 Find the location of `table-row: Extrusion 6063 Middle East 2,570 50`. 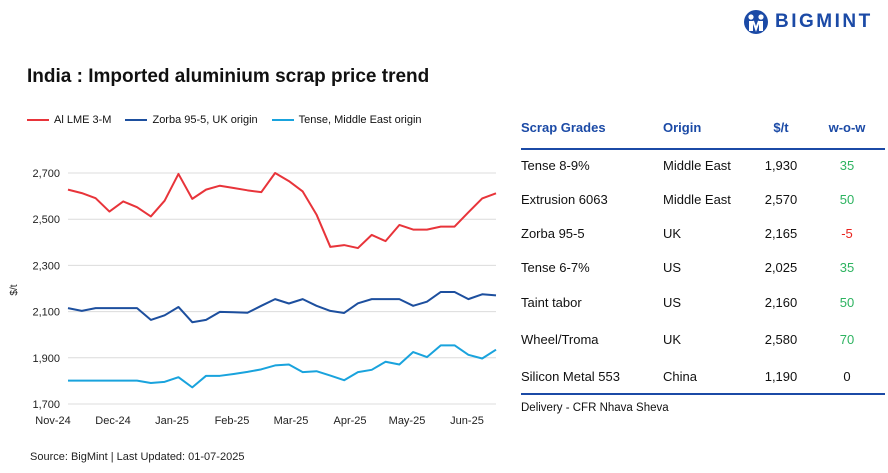

table-row: Extrusion 6063 Middle East 2,570 50 is located at coordinates (703, 202).